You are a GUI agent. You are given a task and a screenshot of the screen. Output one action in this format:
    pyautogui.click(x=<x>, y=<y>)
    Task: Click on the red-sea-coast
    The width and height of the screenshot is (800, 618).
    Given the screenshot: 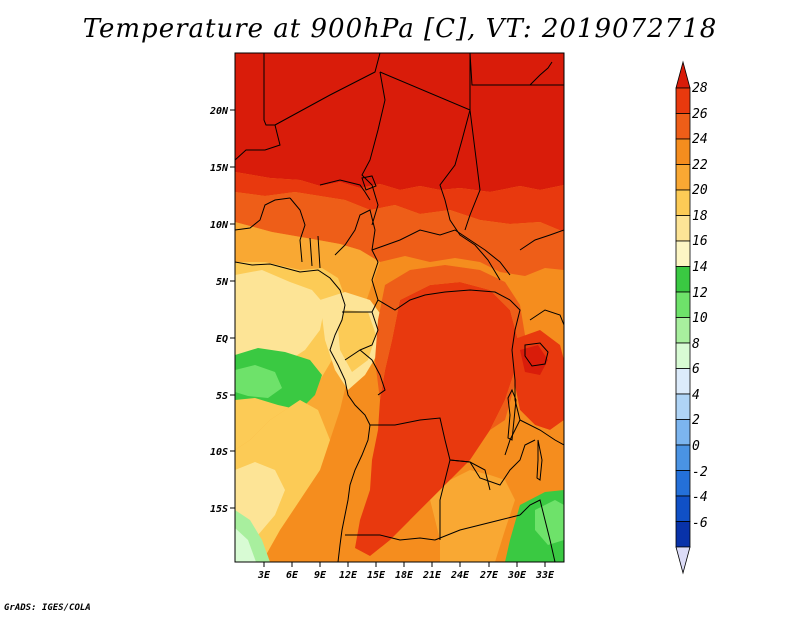 What is the action you would take?
    pyautogui.click(x=541, y=73)
    